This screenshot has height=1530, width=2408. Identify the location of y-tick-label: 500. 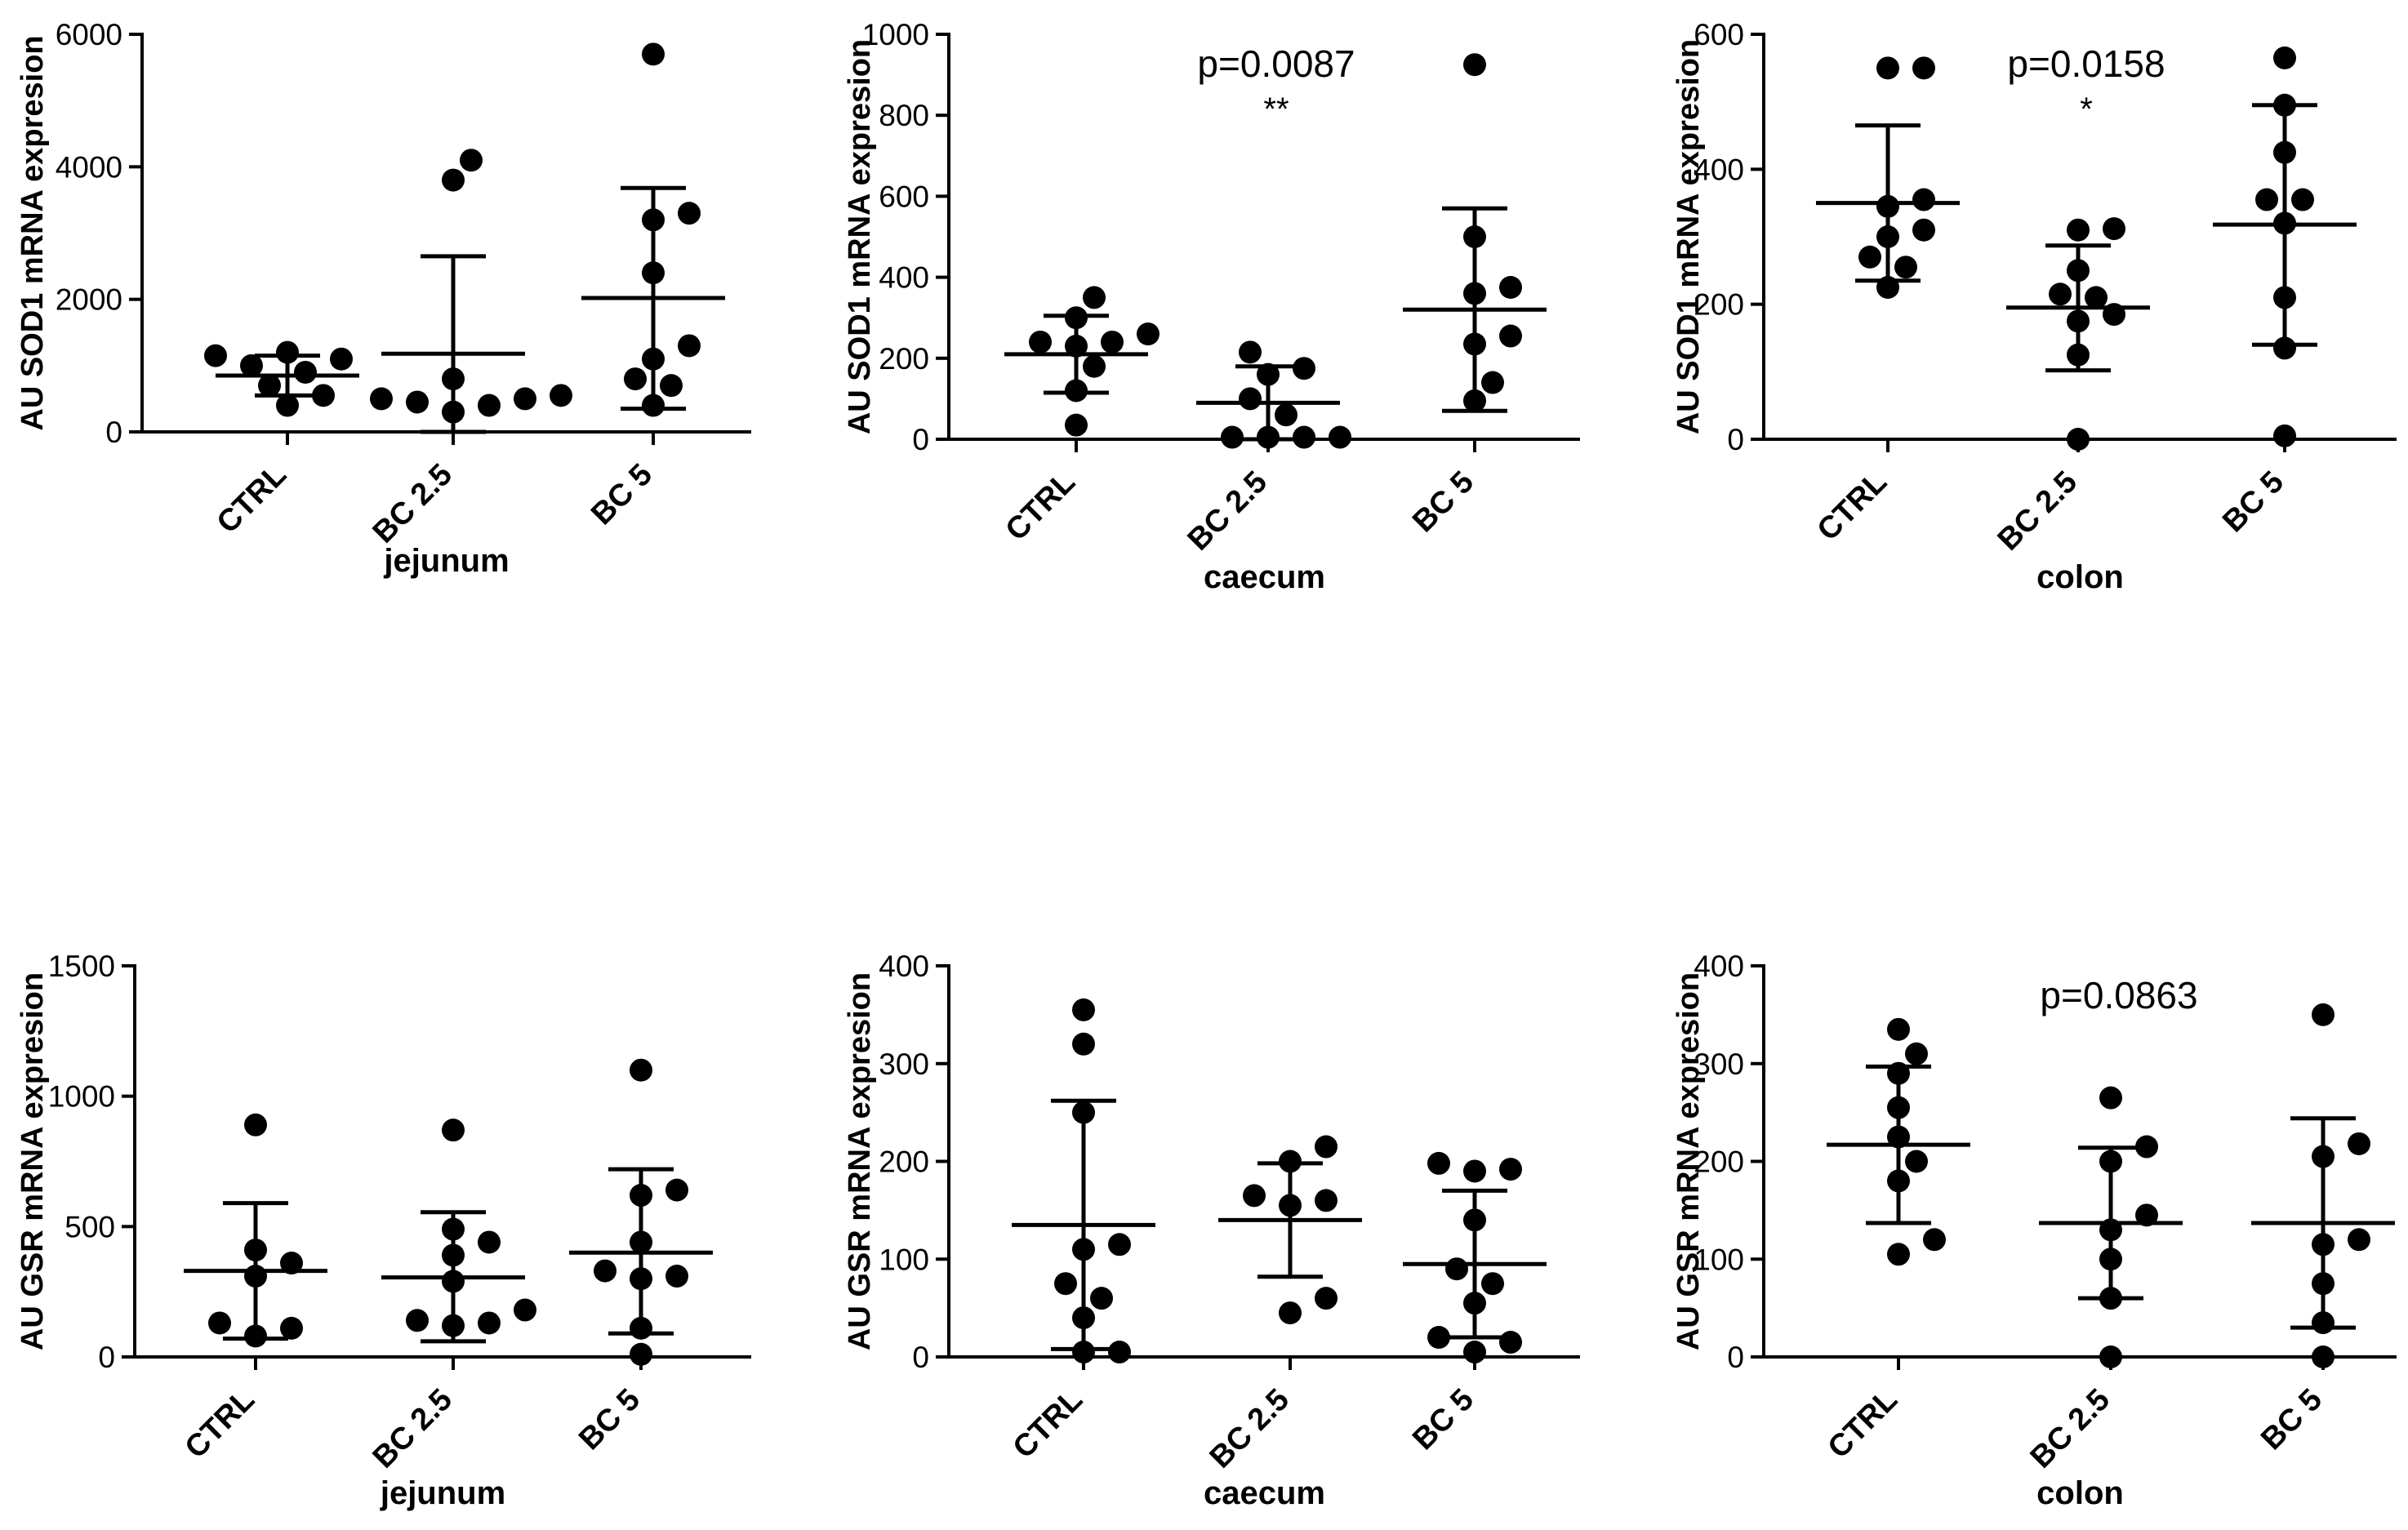
(90, 1226).